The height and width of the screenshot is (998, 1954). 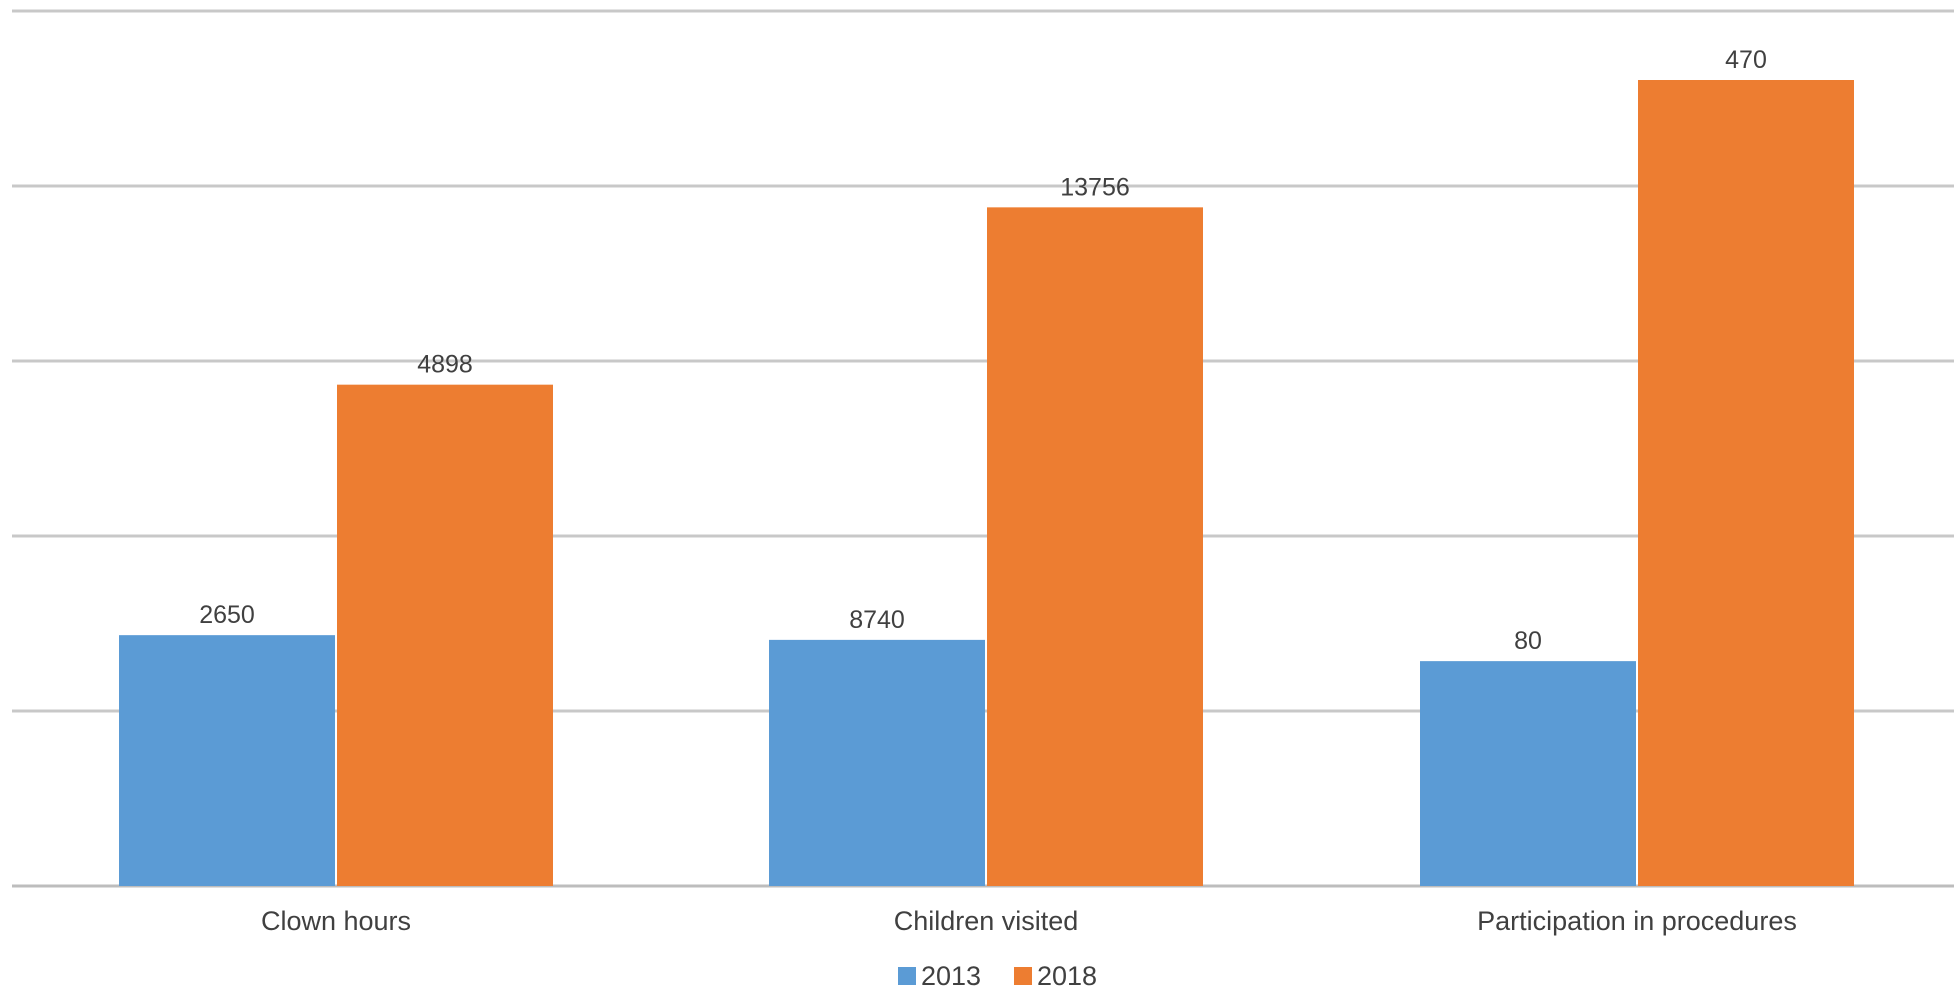 I want to click on legend-label: 2013, so click(x=951, y=976).